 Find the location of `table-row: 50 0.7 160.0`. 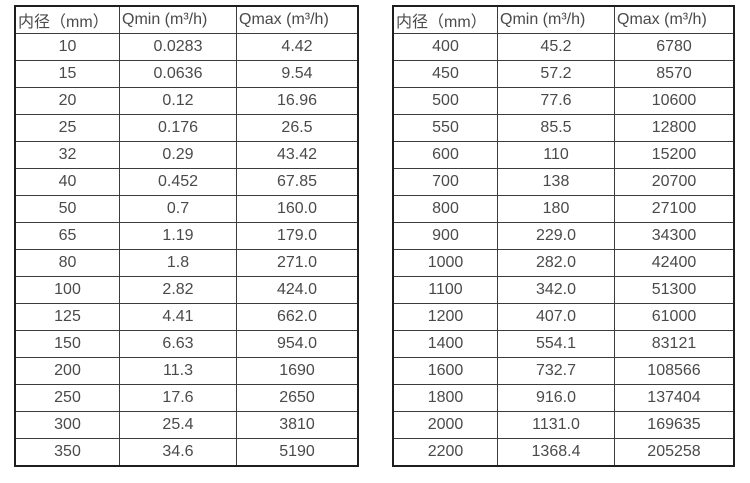

table-row: 50 0.7 160.0 is located at coordinates (186, 209).